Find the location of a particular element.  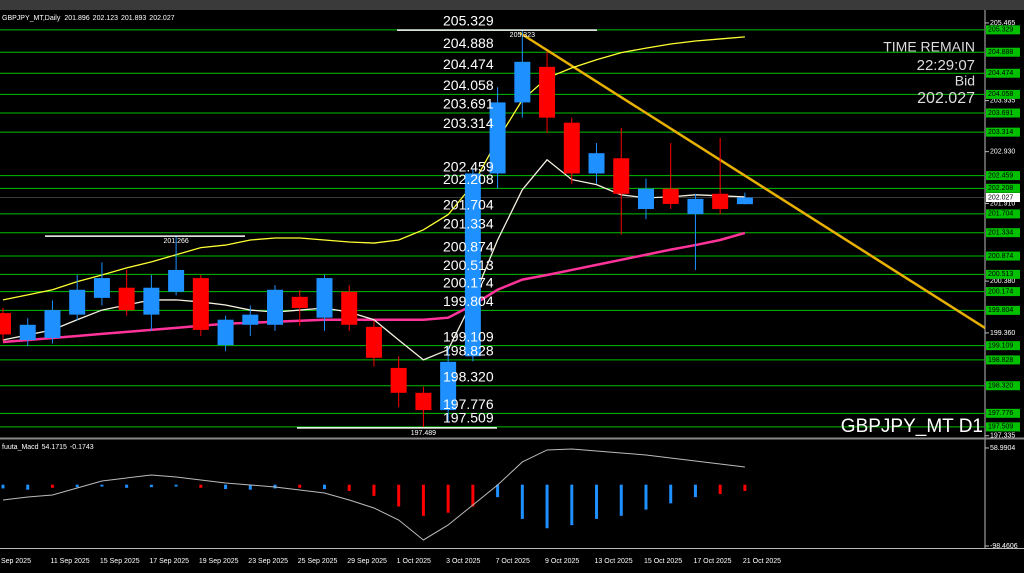

level-axis-label: 197.509 is located at coordinates (1000, 427).